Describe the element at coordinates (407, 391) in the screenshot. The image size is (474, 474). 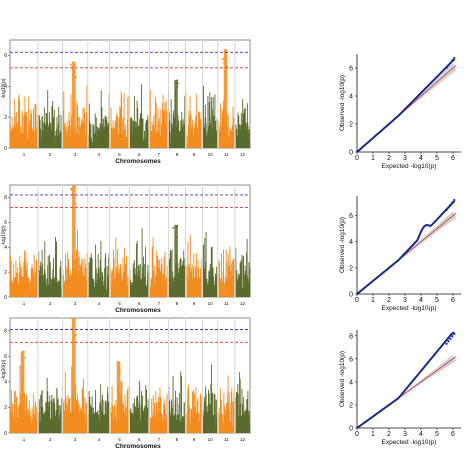
I see `confidence-band` at that location.